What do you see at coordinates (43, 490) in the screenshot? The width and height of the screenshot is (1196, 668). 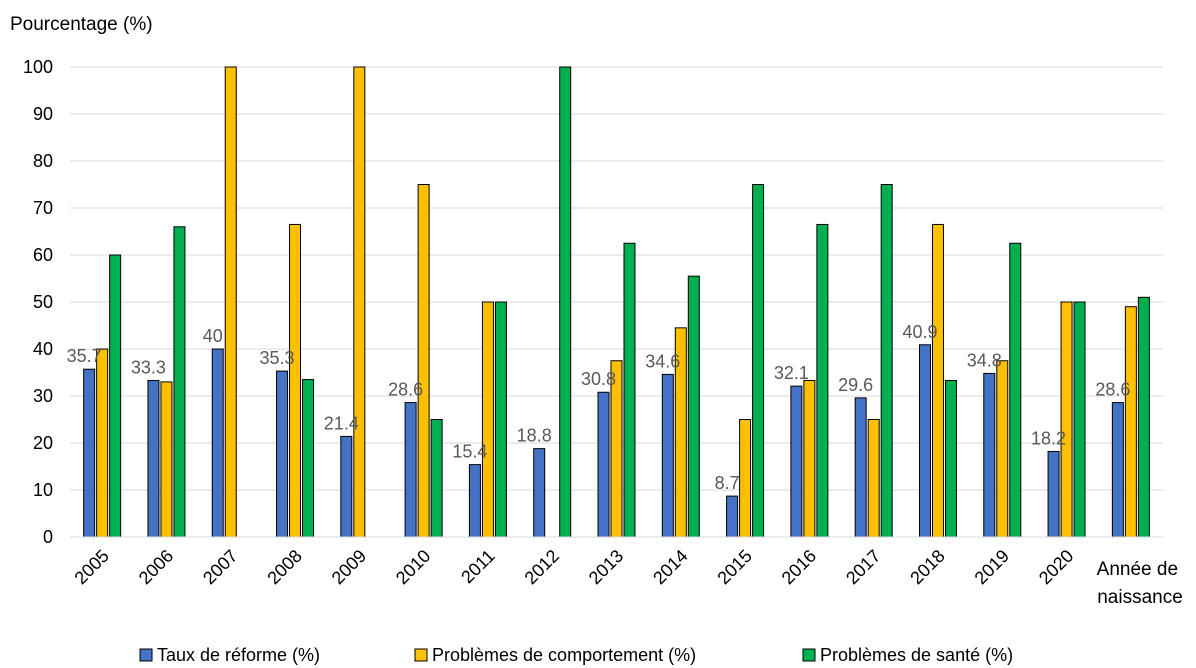 I see `y-tick-label: 10` at bounding box center [43, 490].